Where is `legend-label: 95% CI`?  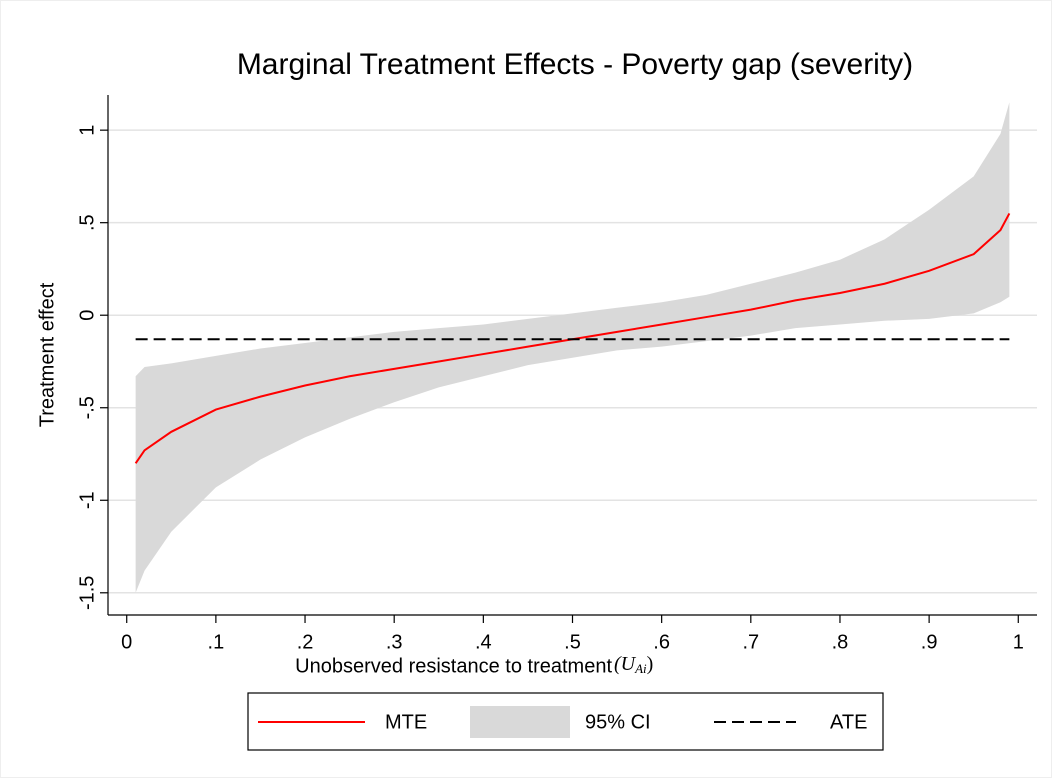
legend-label: 95% CI is located at coordinates (618, 722).